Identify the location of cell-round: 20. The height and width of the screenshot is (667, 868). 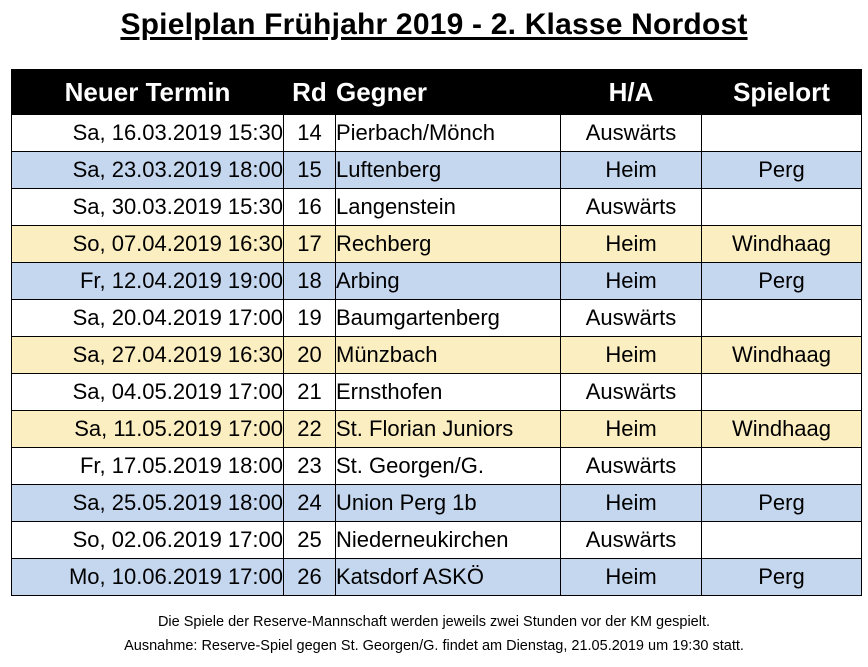
(309, 355).